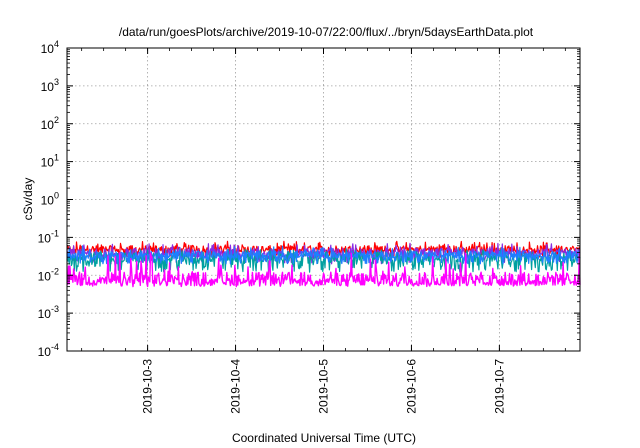 This screenshot has height=448, width=640. Describe the element at coordinates (324, 386) in the screenshot. I see `x-tick-label: 2019-10-5` at that location.